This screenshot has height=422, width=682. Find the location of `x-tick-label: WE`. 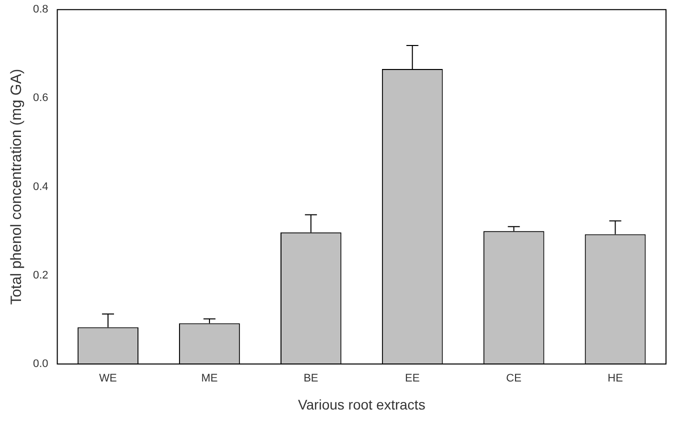

x-tick-label: WE is located at coordinates (108, 378).